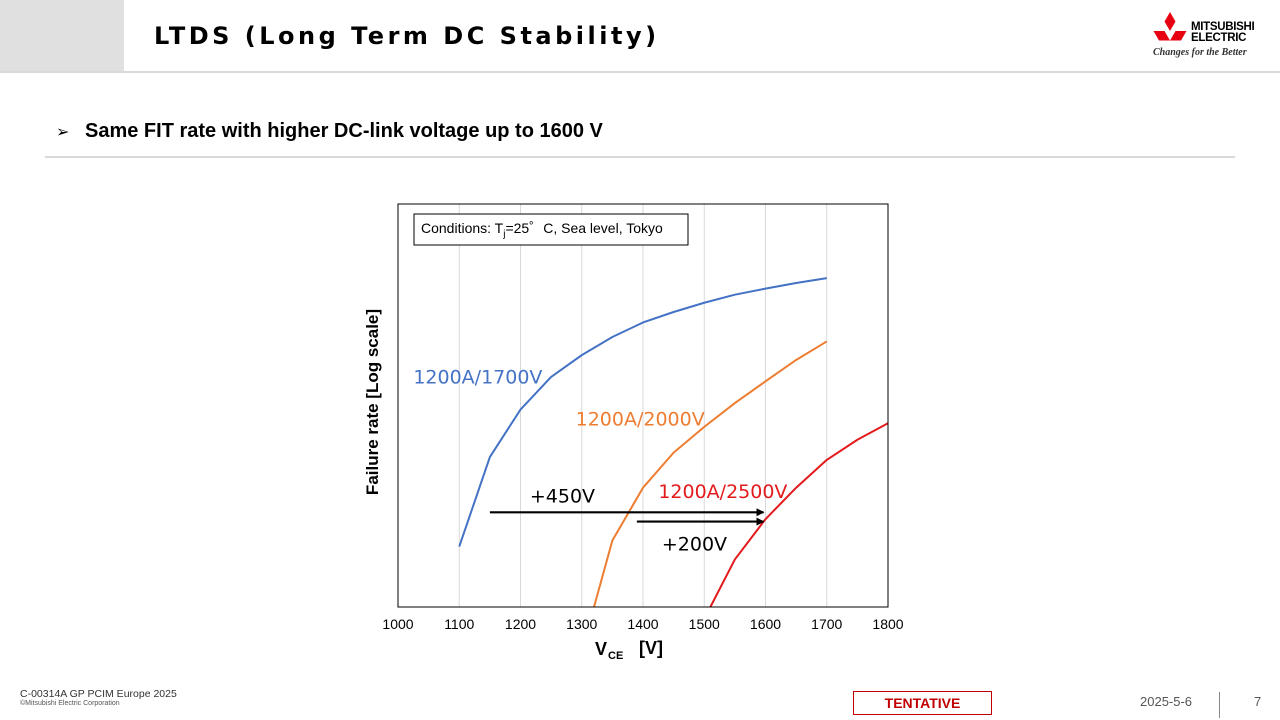 This screenshot has width=1280, height=720. What do you see at coordinates (629, 650) in the screenshot?
I see `x-axis-label: V CE [V]` at bounding box center [629, 650].